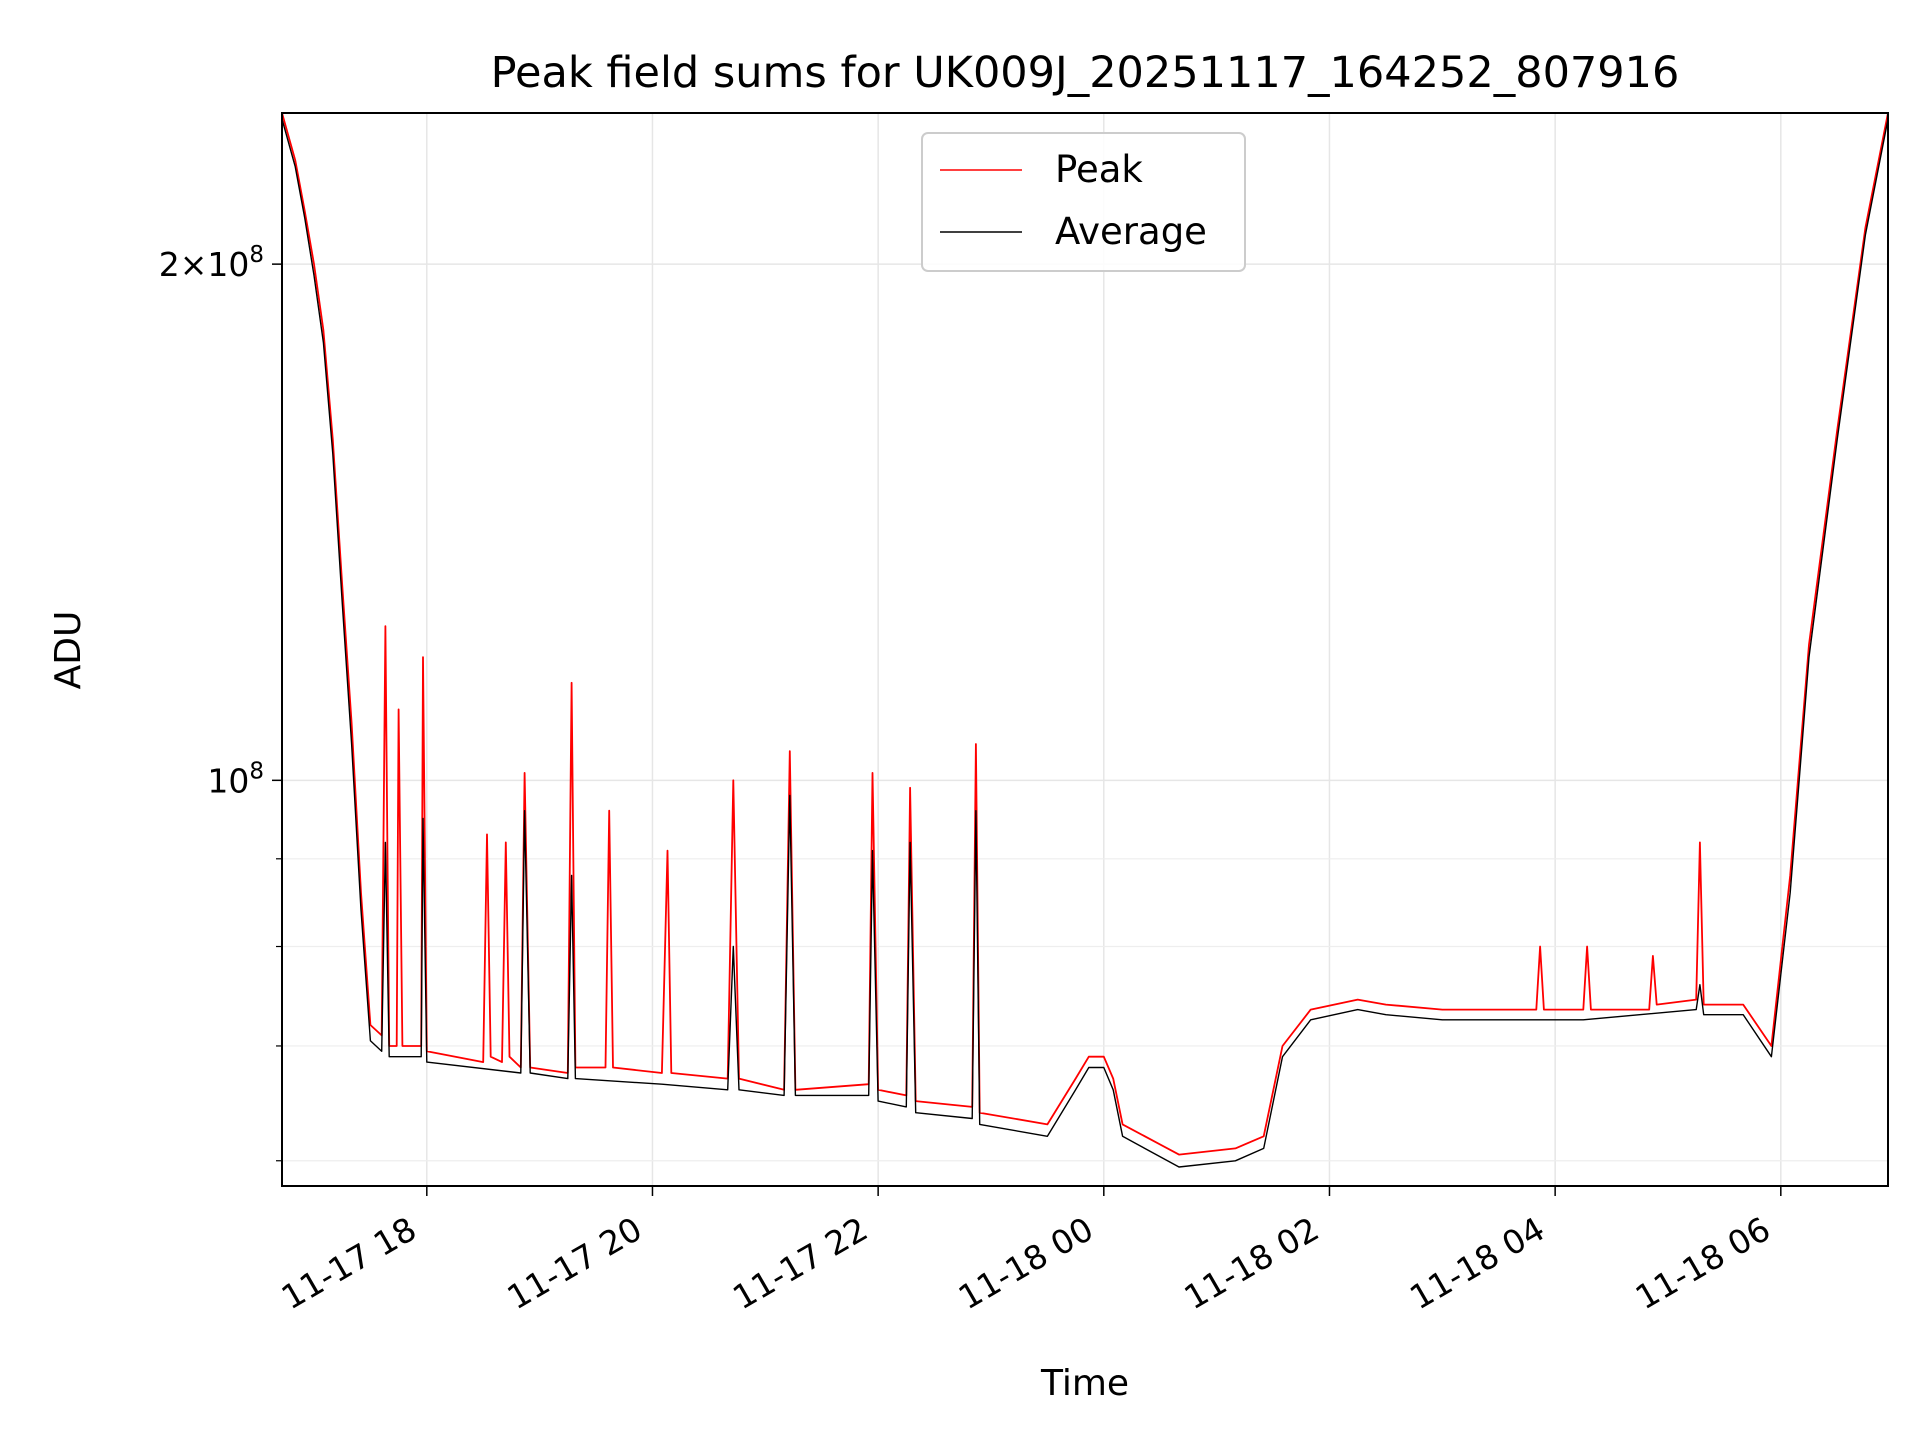 The width and height of the screenshot is (1920, 1440). Describe the element at coordinates (800, 1263) in the screenshot. I see `x-tick-label: 11-17 22` at that location.